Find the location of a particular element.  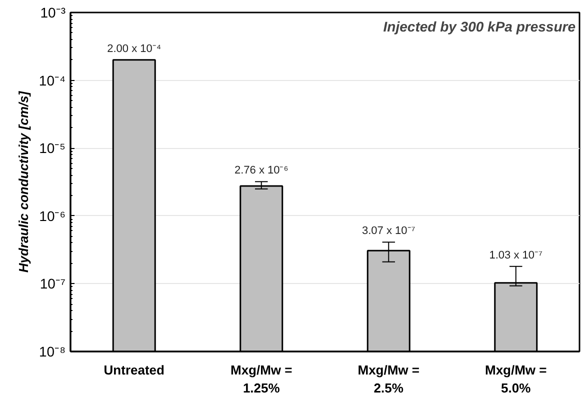

x-tick-label: Mxg/Mw = 1.25% is located at coordinates (261, 379).